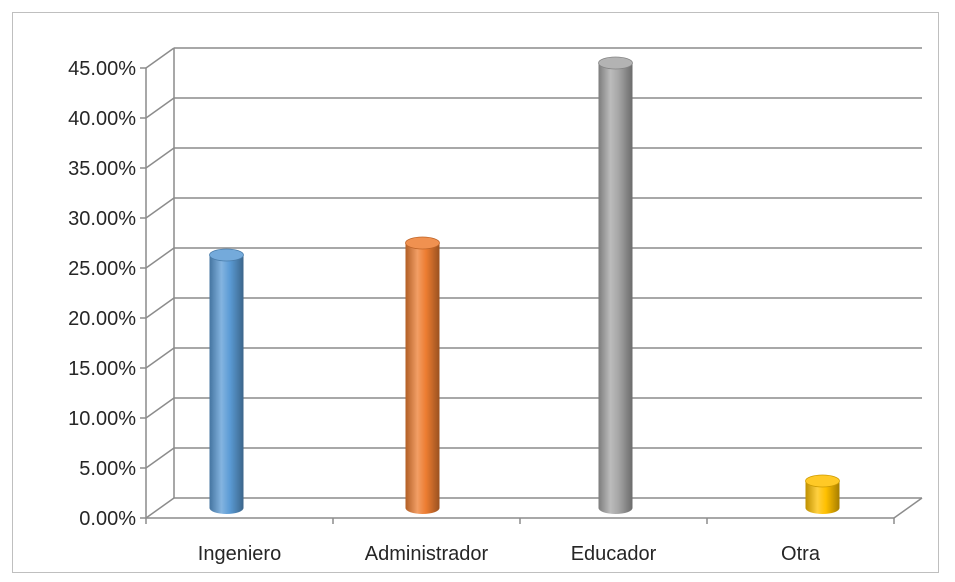 The image size is (955, 582). What do you see at coordinates (908, 508) in the screenshot?
I see `floor-right-edge` at bounding box center [908, 508].